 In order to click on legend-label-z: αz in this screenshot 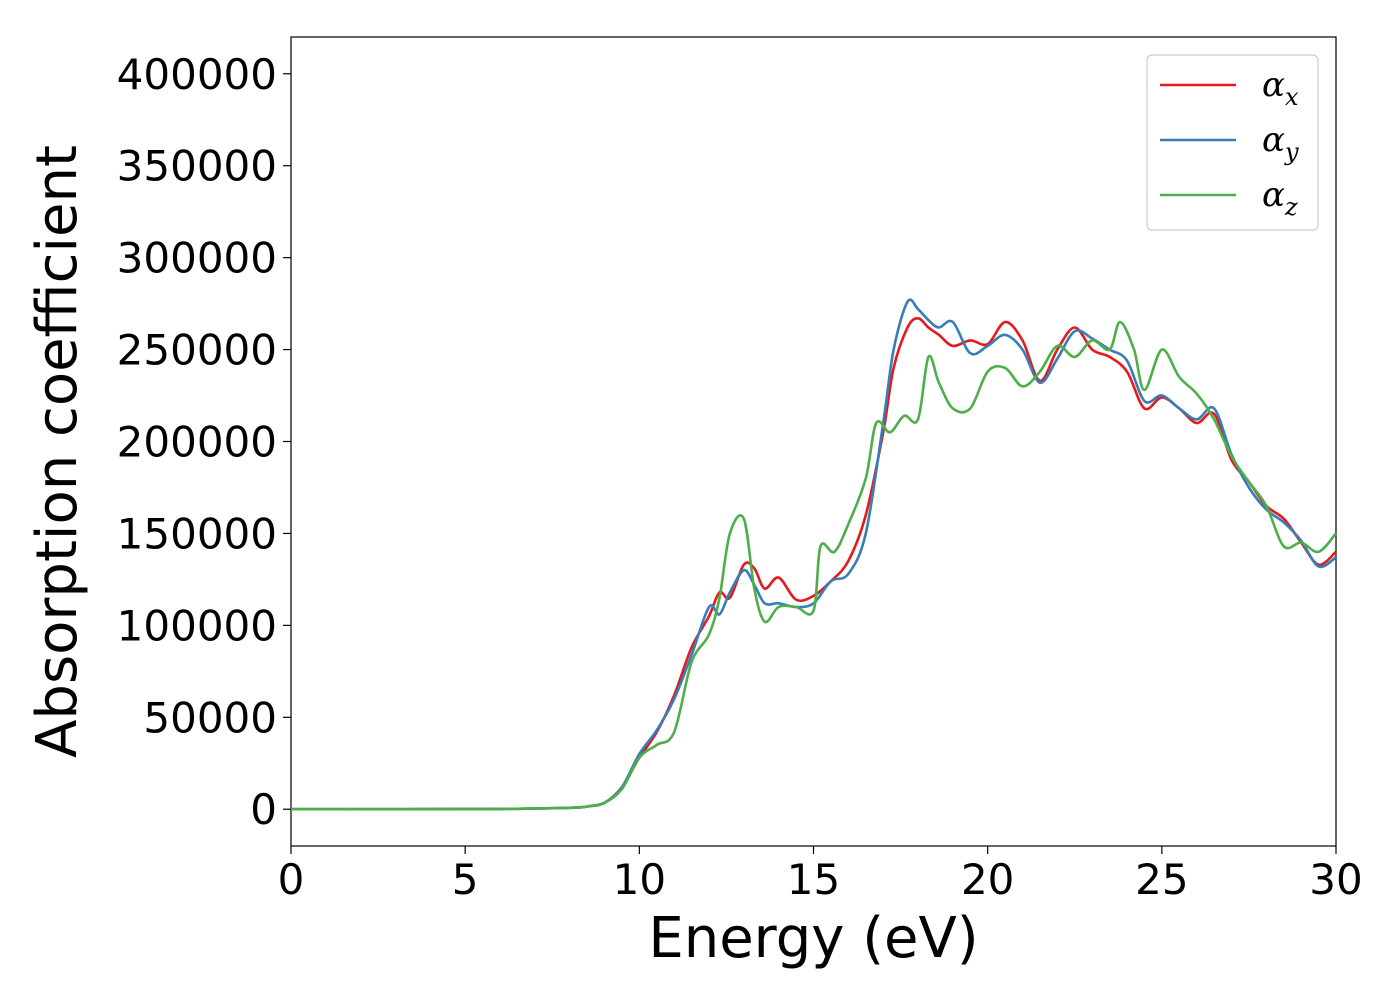, I will do `click(1280, 198)`.